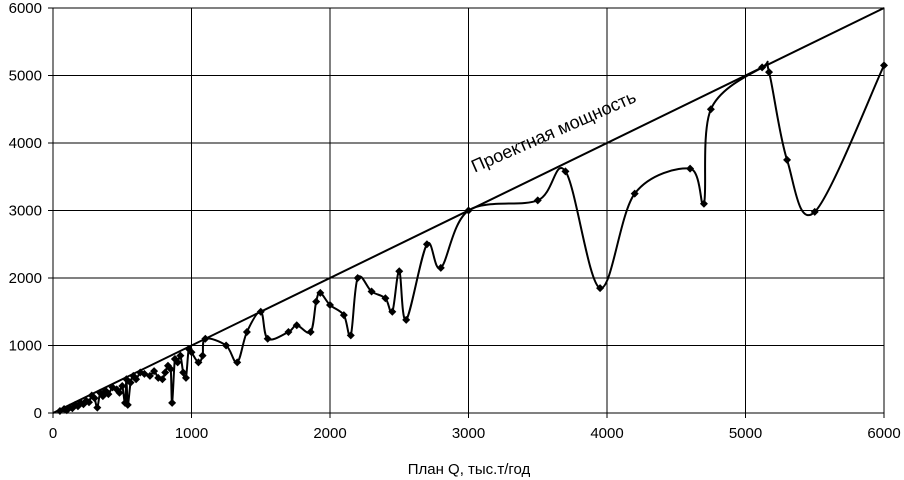 This screenshot has height=480, width=904. I want to click on design-capacity-annotation: Проектная мощность, so click(553, 132).